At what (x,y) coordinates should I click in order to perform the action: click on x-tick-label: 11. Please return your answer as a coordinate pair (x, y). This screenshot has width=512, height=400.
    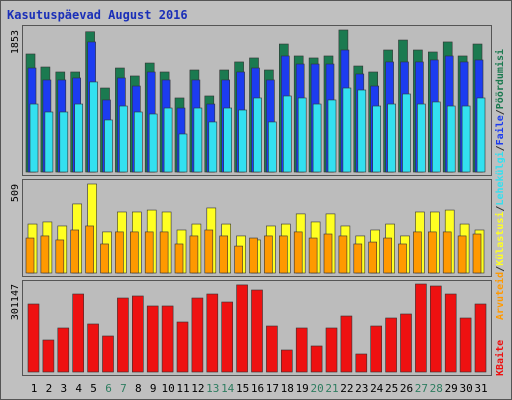
    Looking at the image, I should click on (182, 388).